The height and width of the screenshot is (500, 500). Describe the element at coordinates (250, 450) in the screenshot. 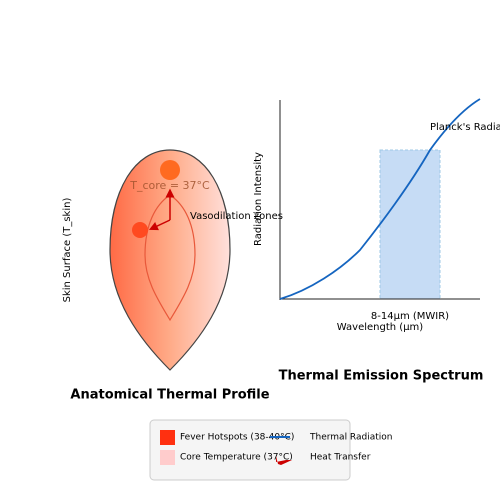

I see `legend-box` at that location.